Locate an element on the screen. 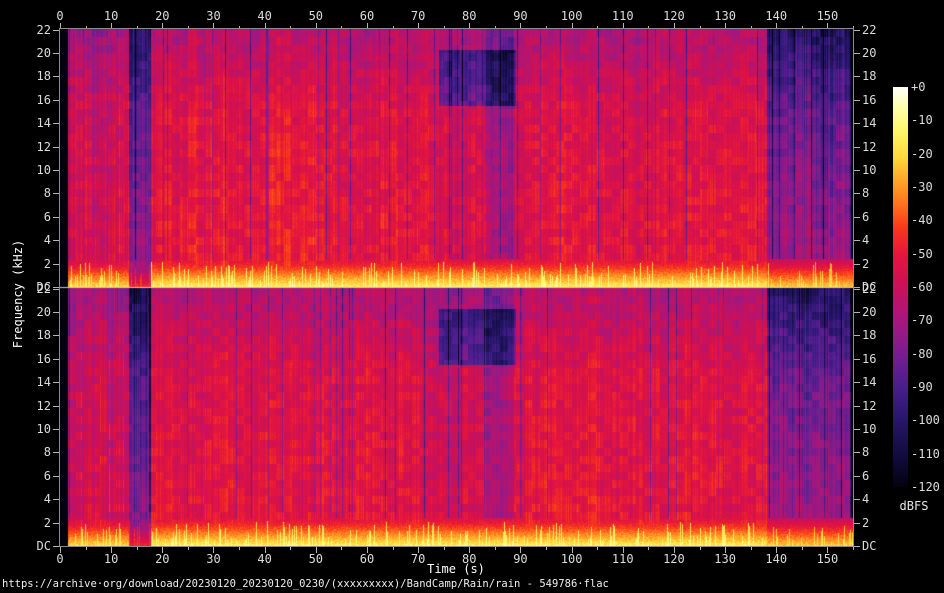 The width and height of the screenshot is (944, 593). time-tick-label-top: 110 is located at coordinates (622, 16).